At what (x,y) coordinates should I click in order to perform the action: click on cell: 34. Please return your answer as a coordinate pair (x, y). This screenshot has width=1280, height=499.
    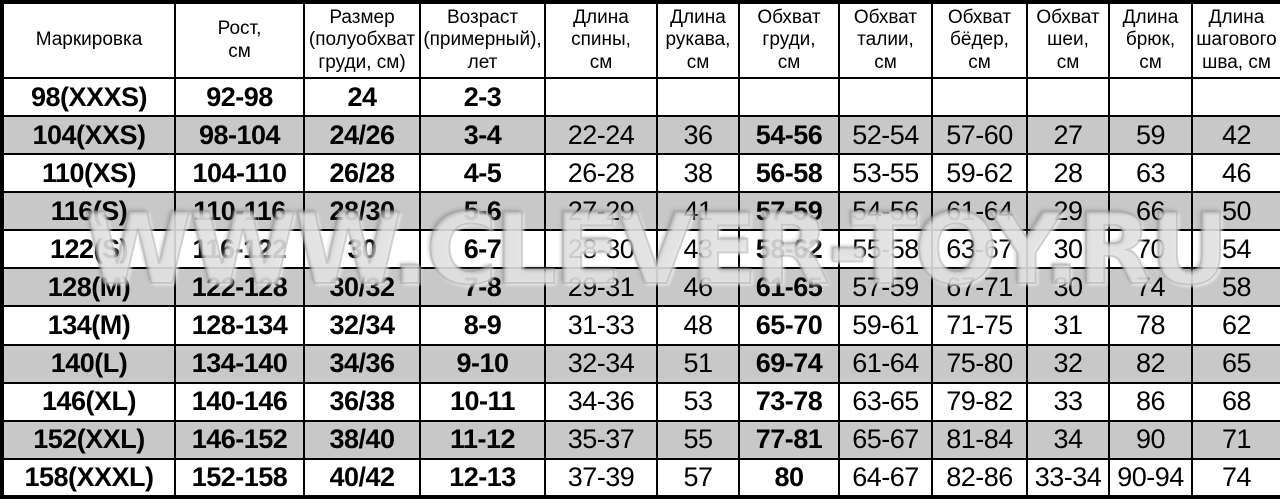
    Looking at the image, I should click on (1068, 439).